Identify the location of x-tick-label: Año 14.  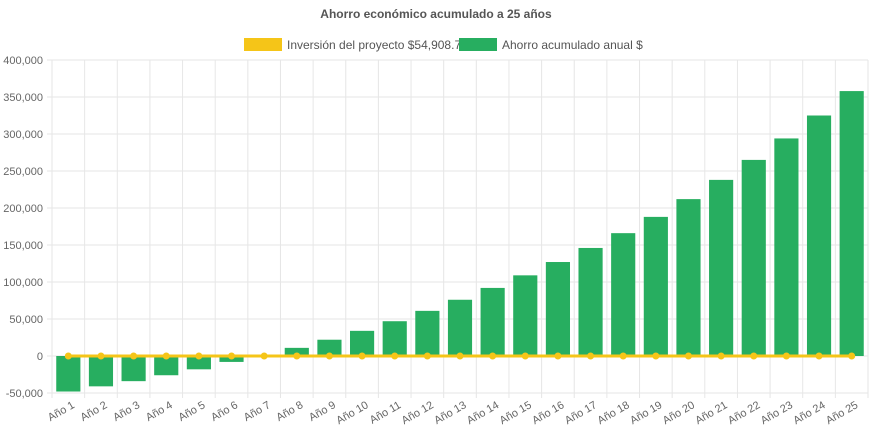
(483, 413).